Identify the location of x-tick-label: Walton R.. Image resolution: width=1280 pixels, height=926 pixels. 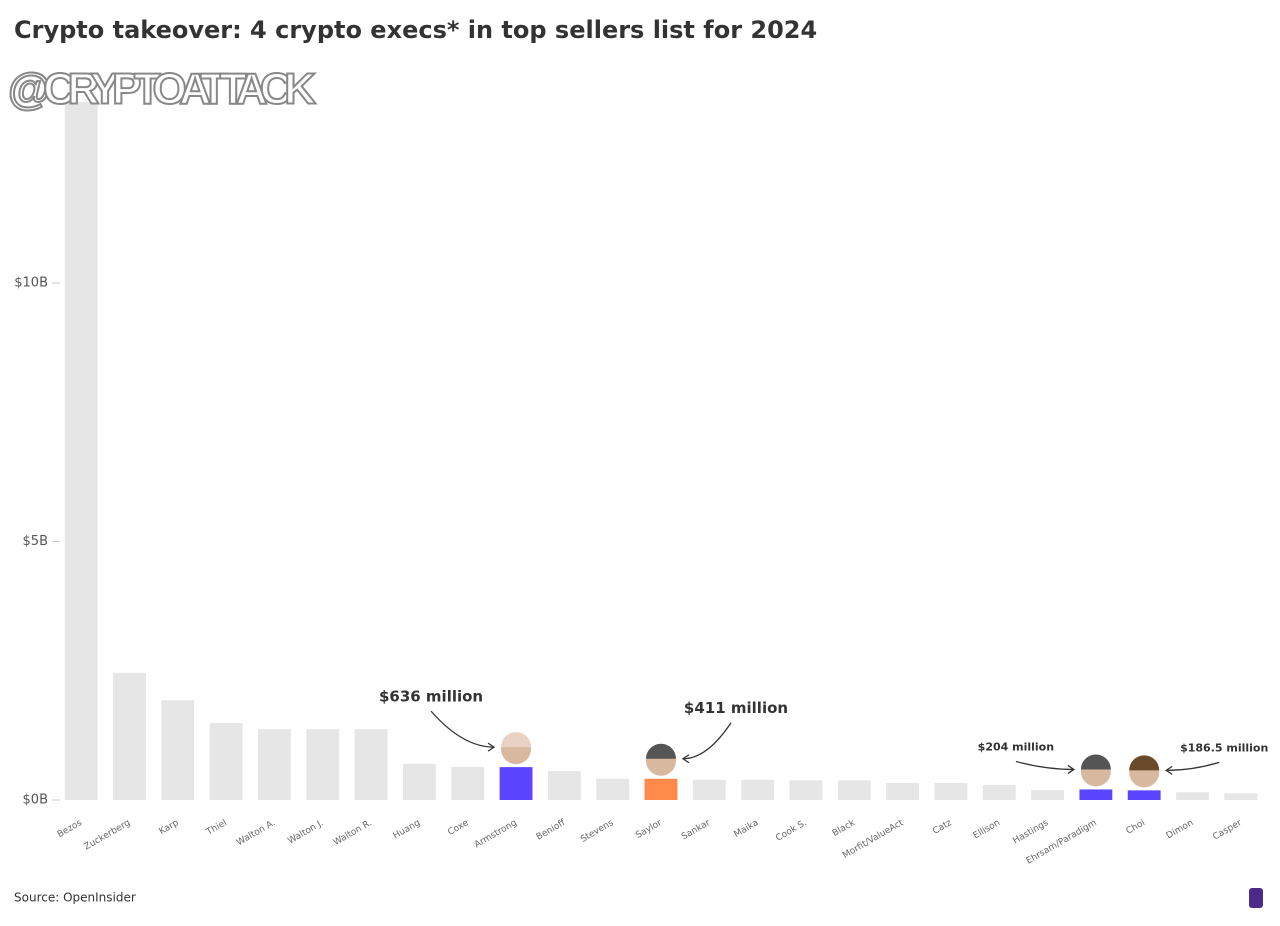
(353, 833).